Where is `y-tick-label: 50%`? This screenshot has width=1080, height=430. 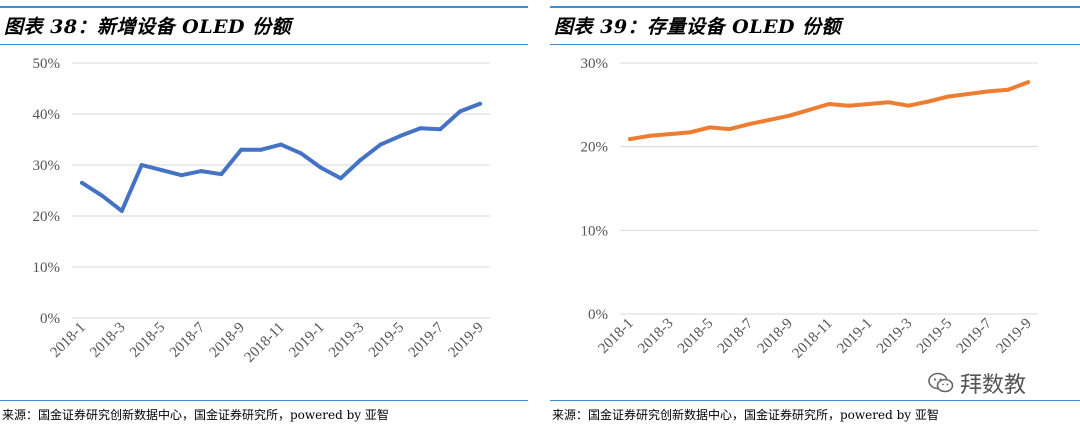
y-tick-label: 50% is located at coordinates (47, 64).